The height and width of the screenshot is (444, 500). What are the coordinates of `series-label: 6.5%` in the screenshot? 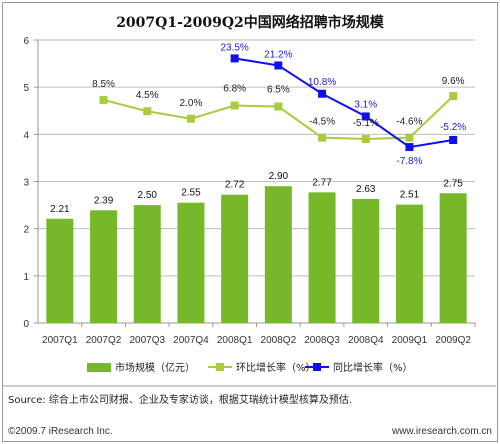 It's located at (278, 90).